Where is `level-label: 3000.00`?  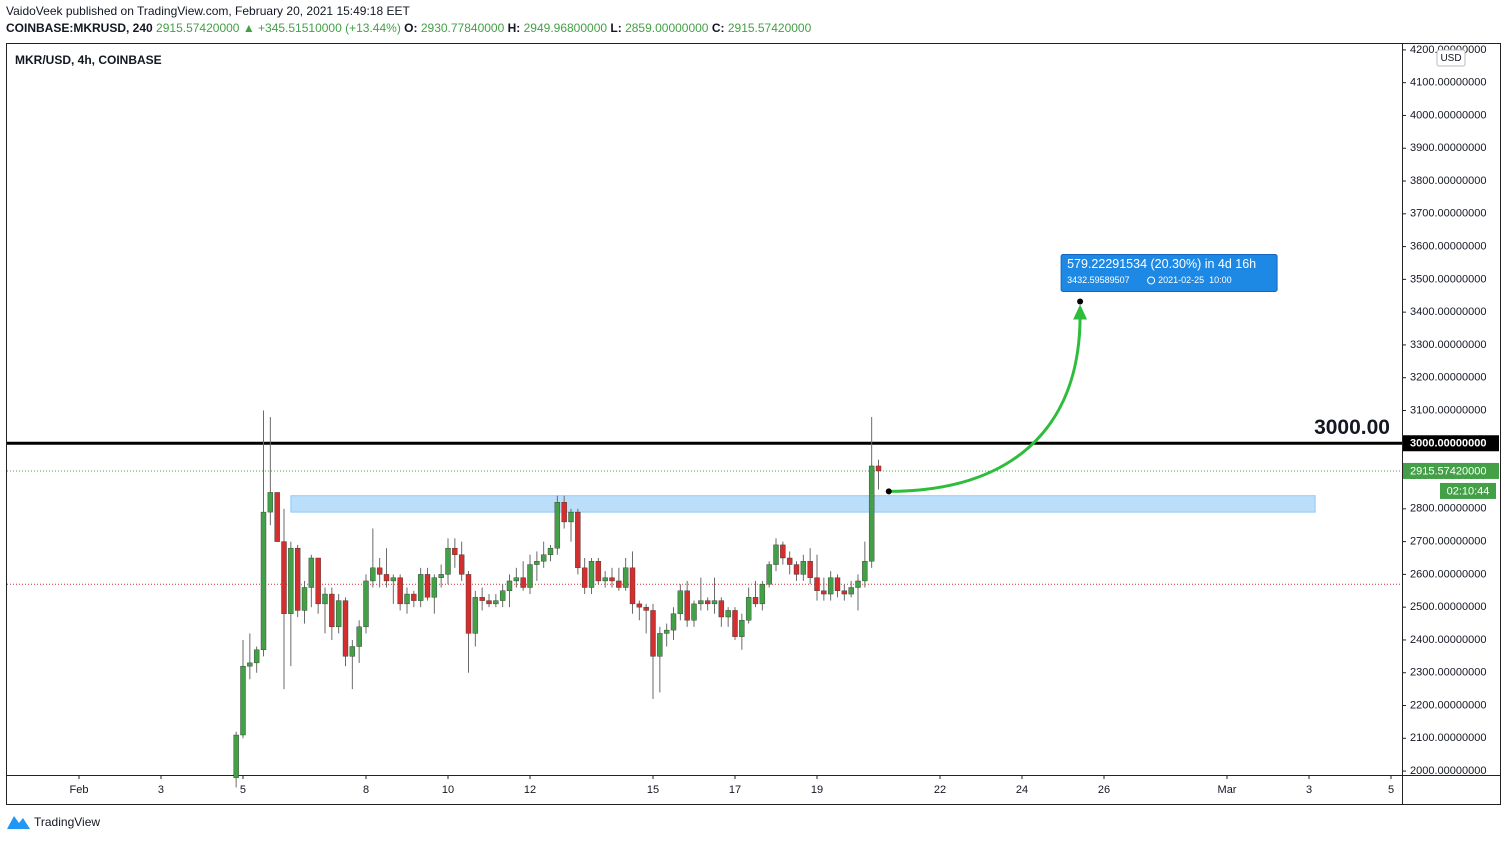
level-label: 3000.00 is located at coordinates (1352, 427).